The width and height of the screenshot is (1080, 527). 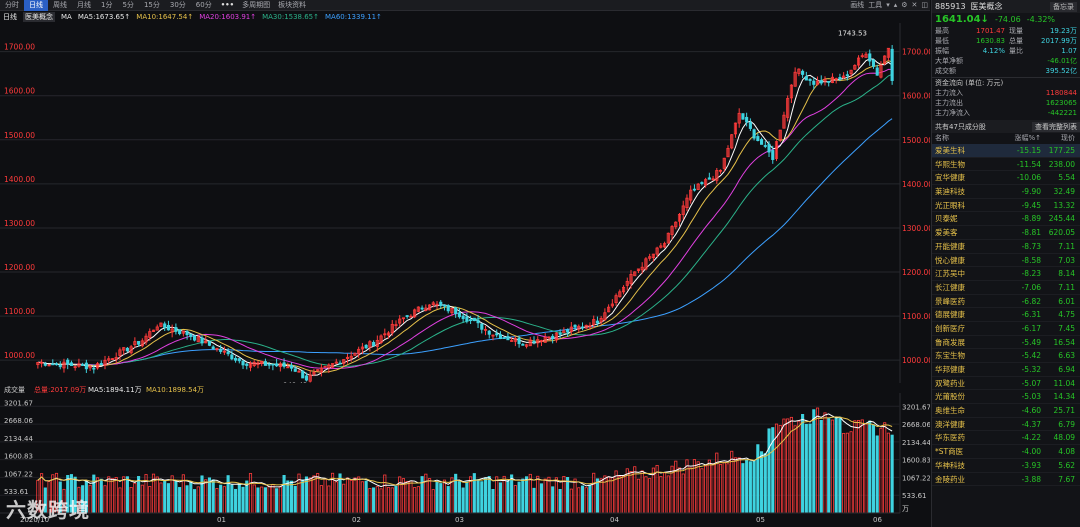 I want to click on col-pct: 涨幅%↑, so click(x=1027, y=138).